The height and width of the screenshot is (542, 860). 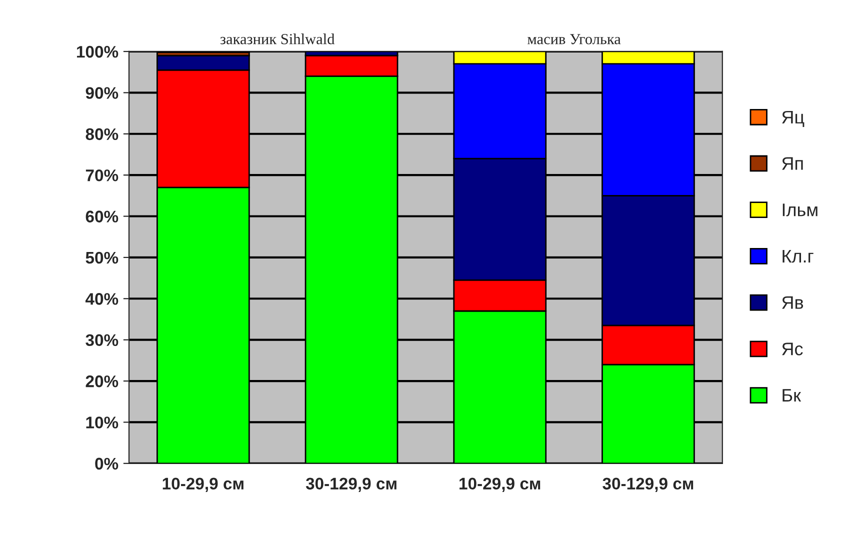 I want to click on legend-label: Яц, so click(x=793, y=118).